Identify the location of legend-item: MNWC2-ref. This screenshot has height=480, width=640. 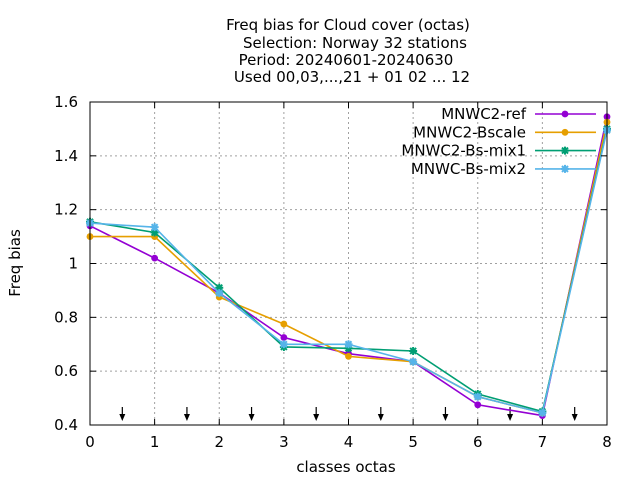
(518, 114).